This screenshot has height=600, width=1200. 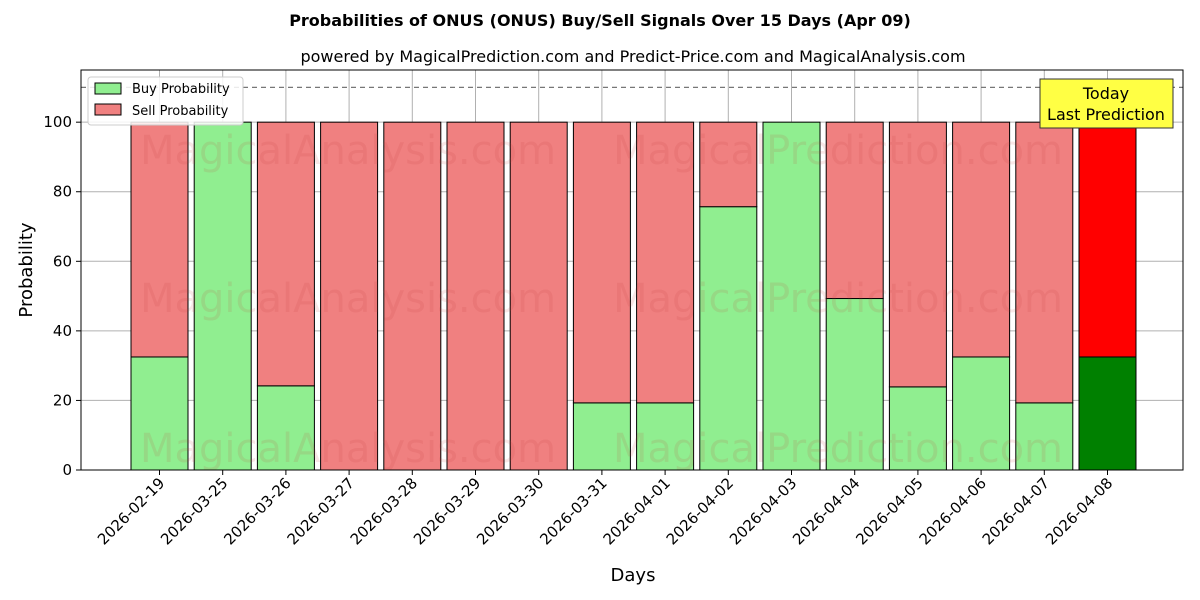 I want to click on x-tick-label: 2026-03-27, so click(x=321, y=511).